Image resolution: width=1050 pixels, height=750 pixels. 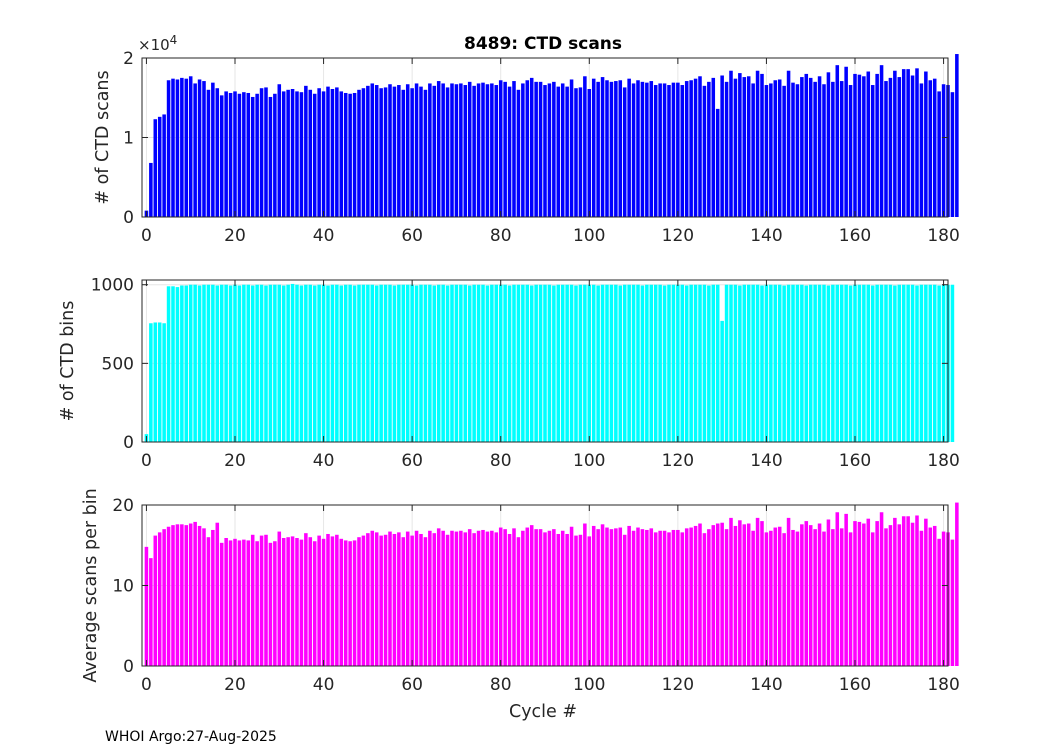 What do you see at coordinates (501, 685) in the screenshot?
I see `x-tick-label: 80` at bounding box center [501, 685].